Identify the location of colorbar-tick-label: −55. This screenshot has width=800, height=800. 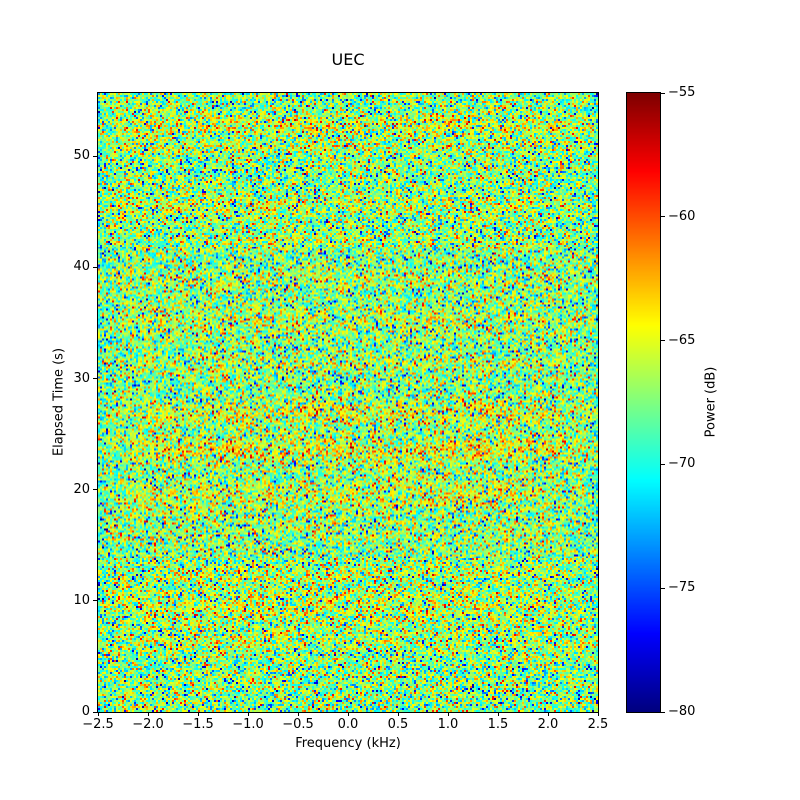
(682, 92).